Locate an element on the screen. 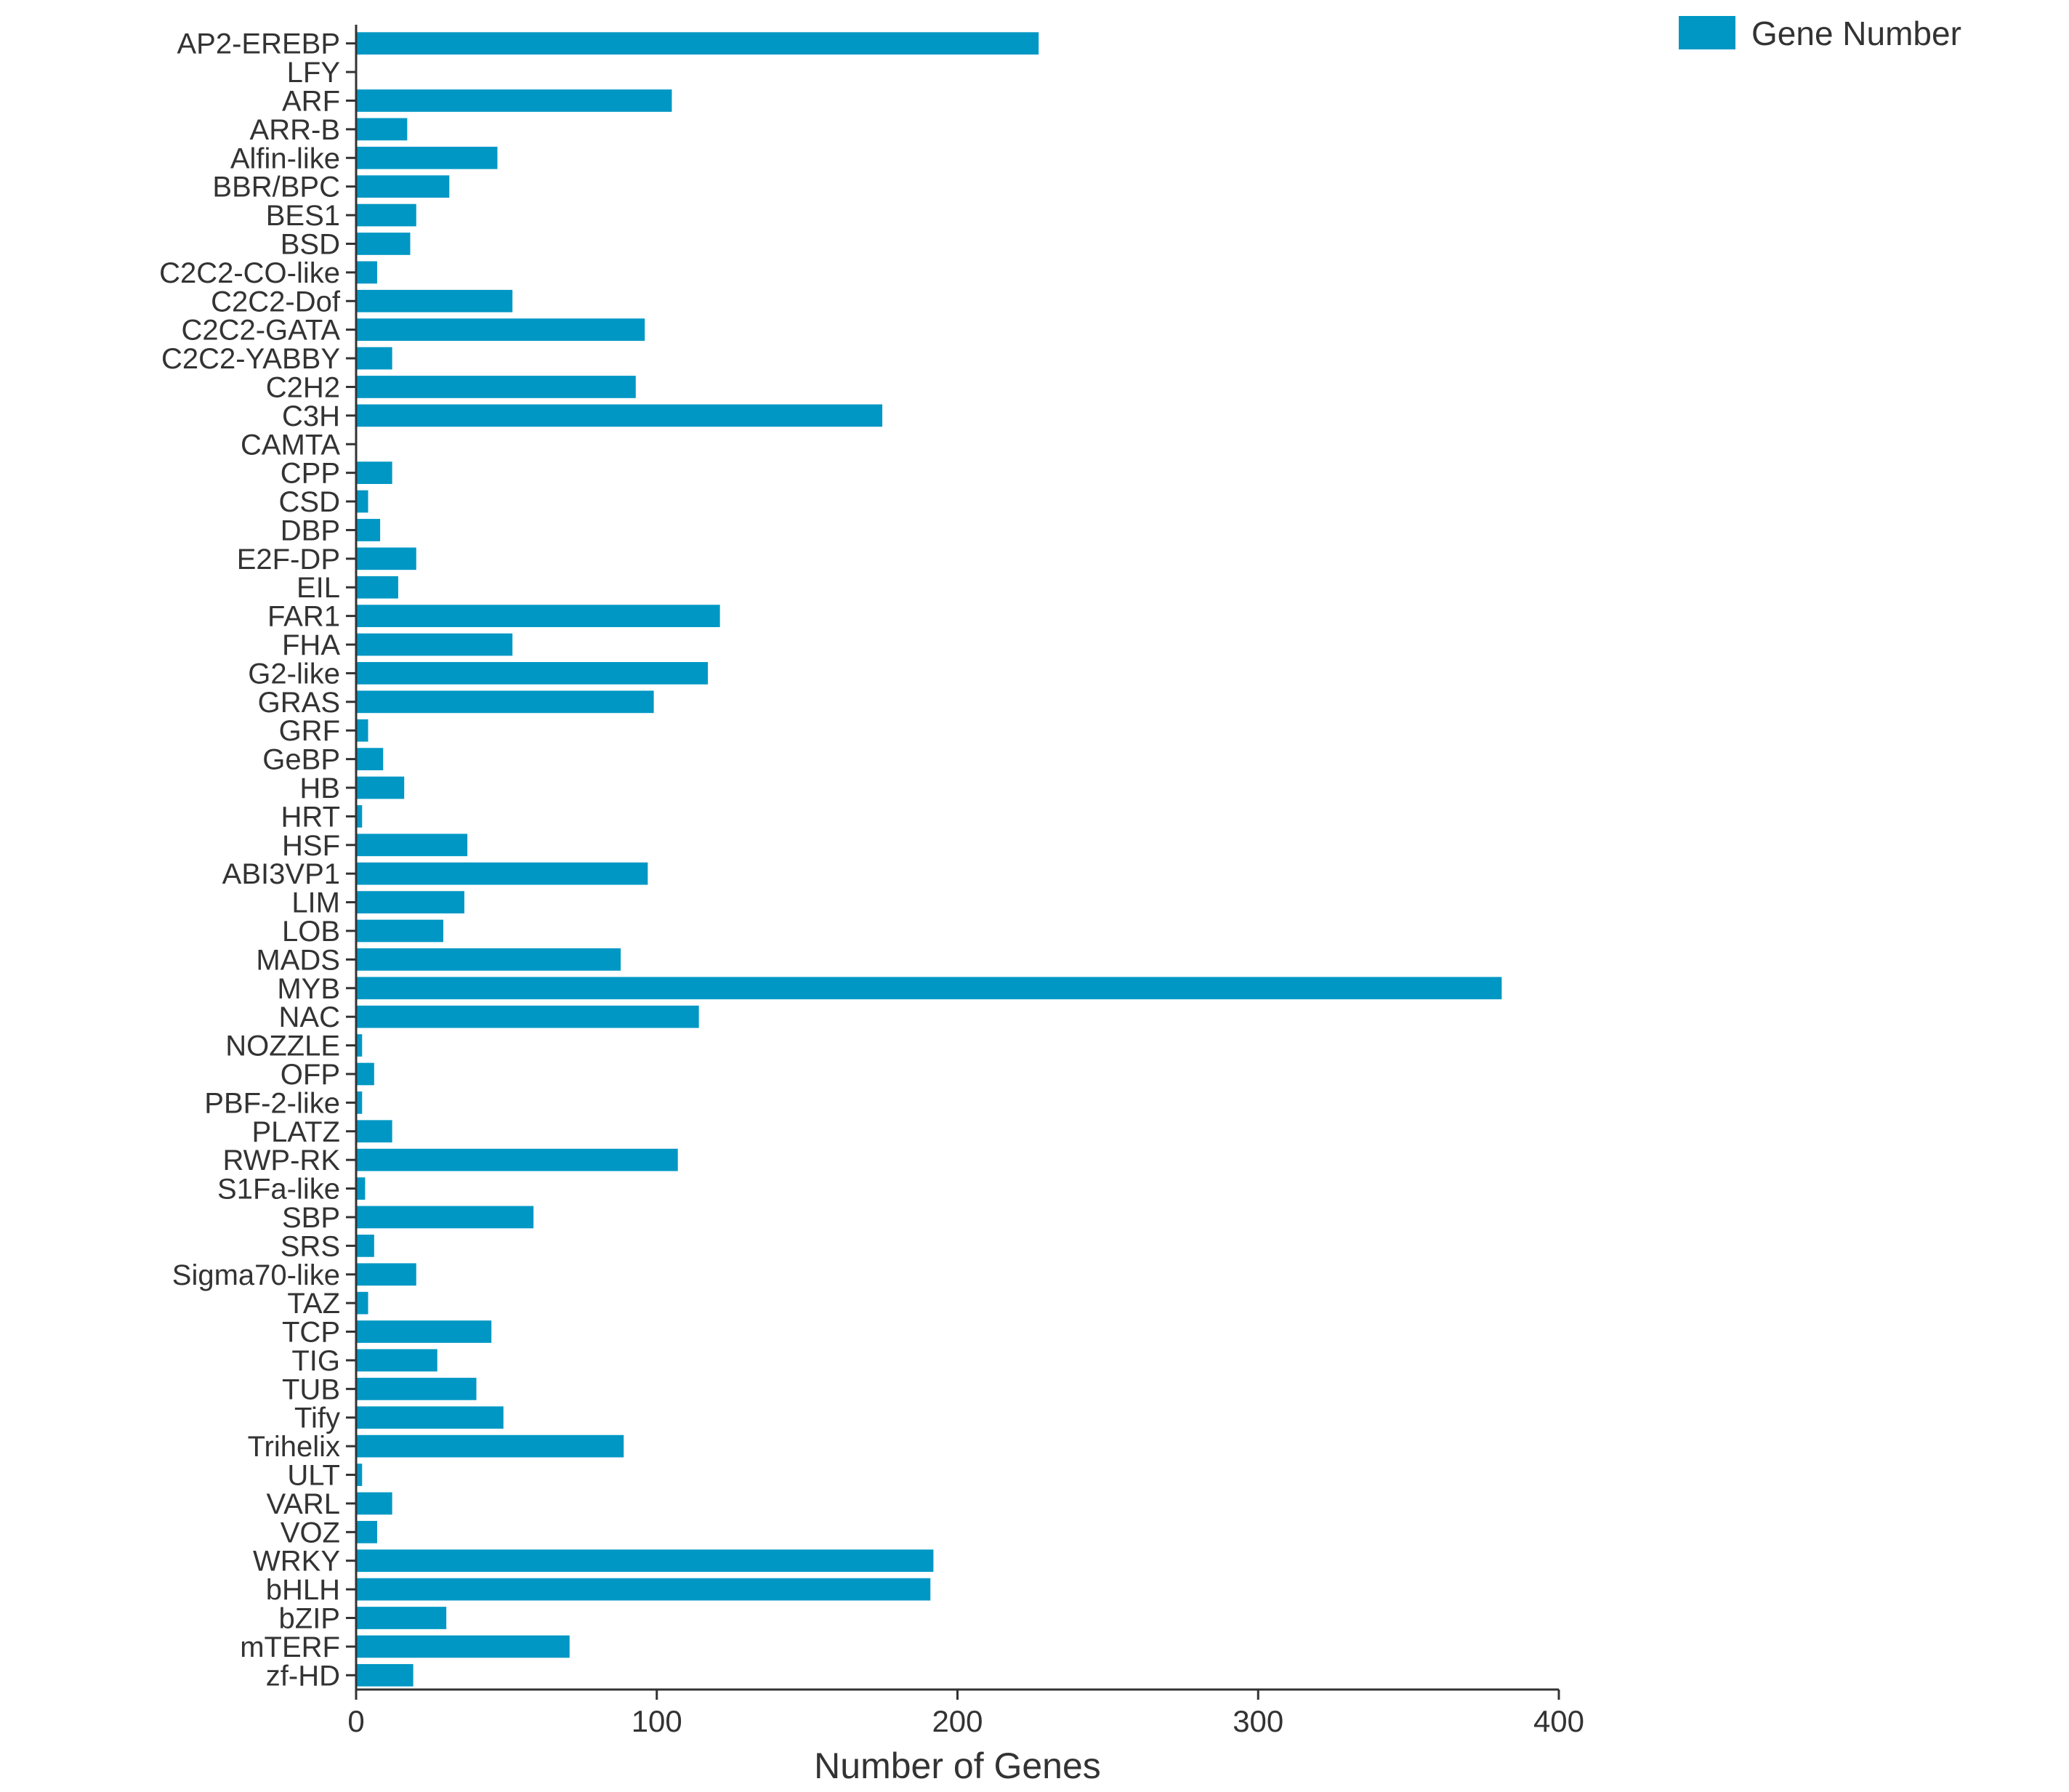 The image size is (2069, 1792). y-tick-label: HB is located at coordinates (320, 788).